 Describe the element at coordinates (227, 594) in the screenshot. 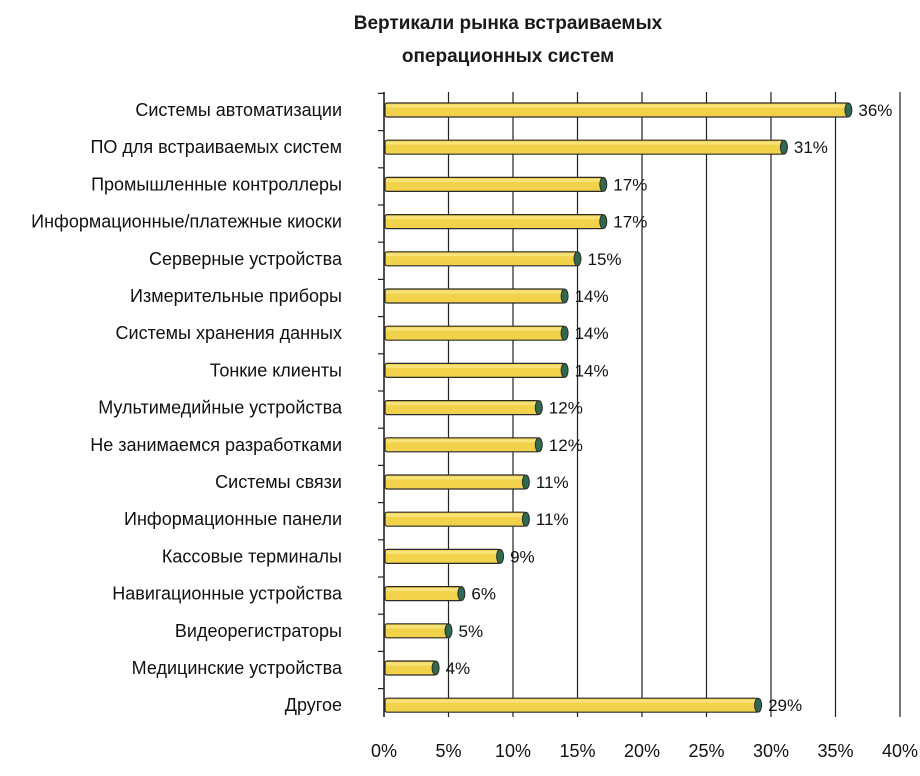

I see `category-label: Навигационные устройства` at that location.